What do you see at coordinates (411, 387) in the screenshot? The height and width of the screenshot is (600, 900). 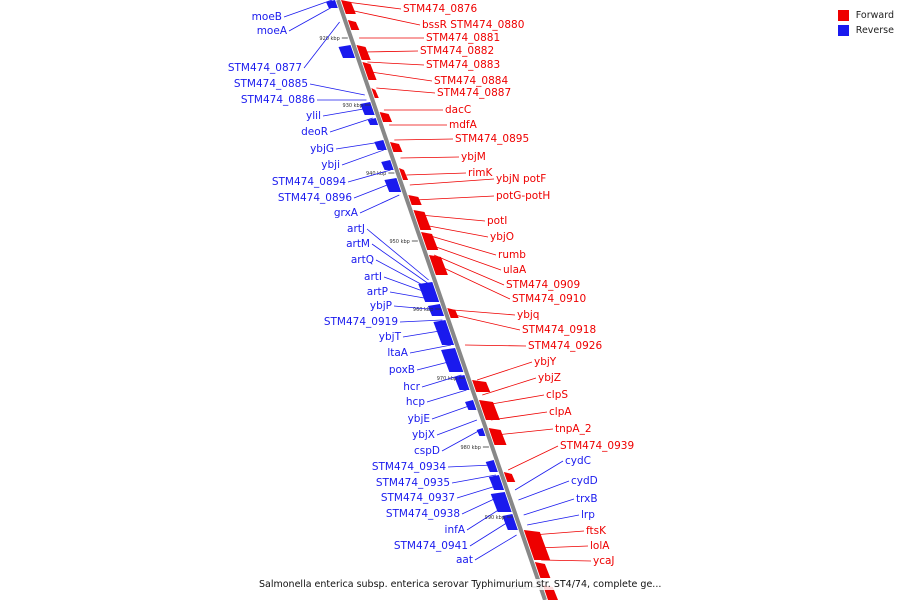 I see `gene-label-hcr: hcr` at bounding box center [411, 387].